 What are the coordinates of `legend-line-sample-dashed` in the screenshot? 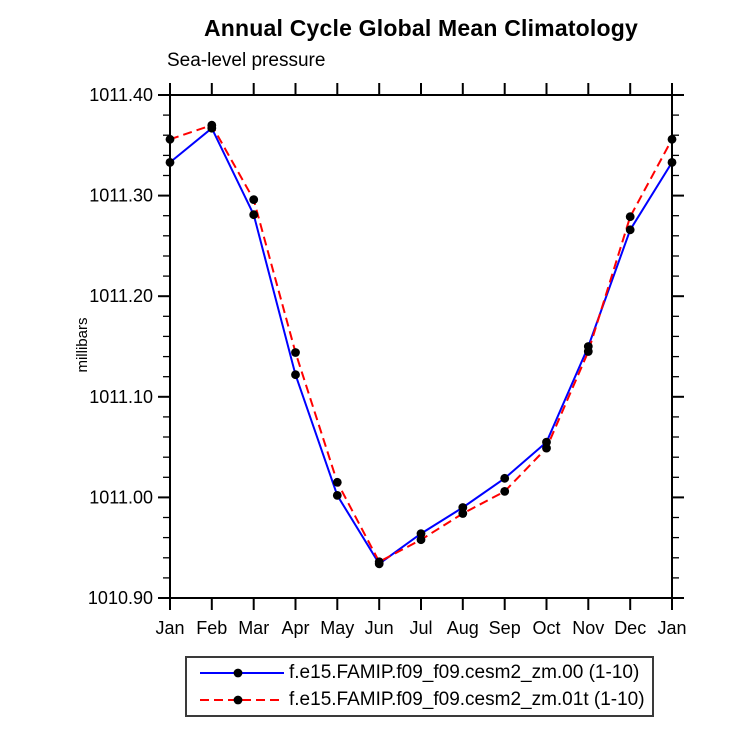 It's located at (242, 700).